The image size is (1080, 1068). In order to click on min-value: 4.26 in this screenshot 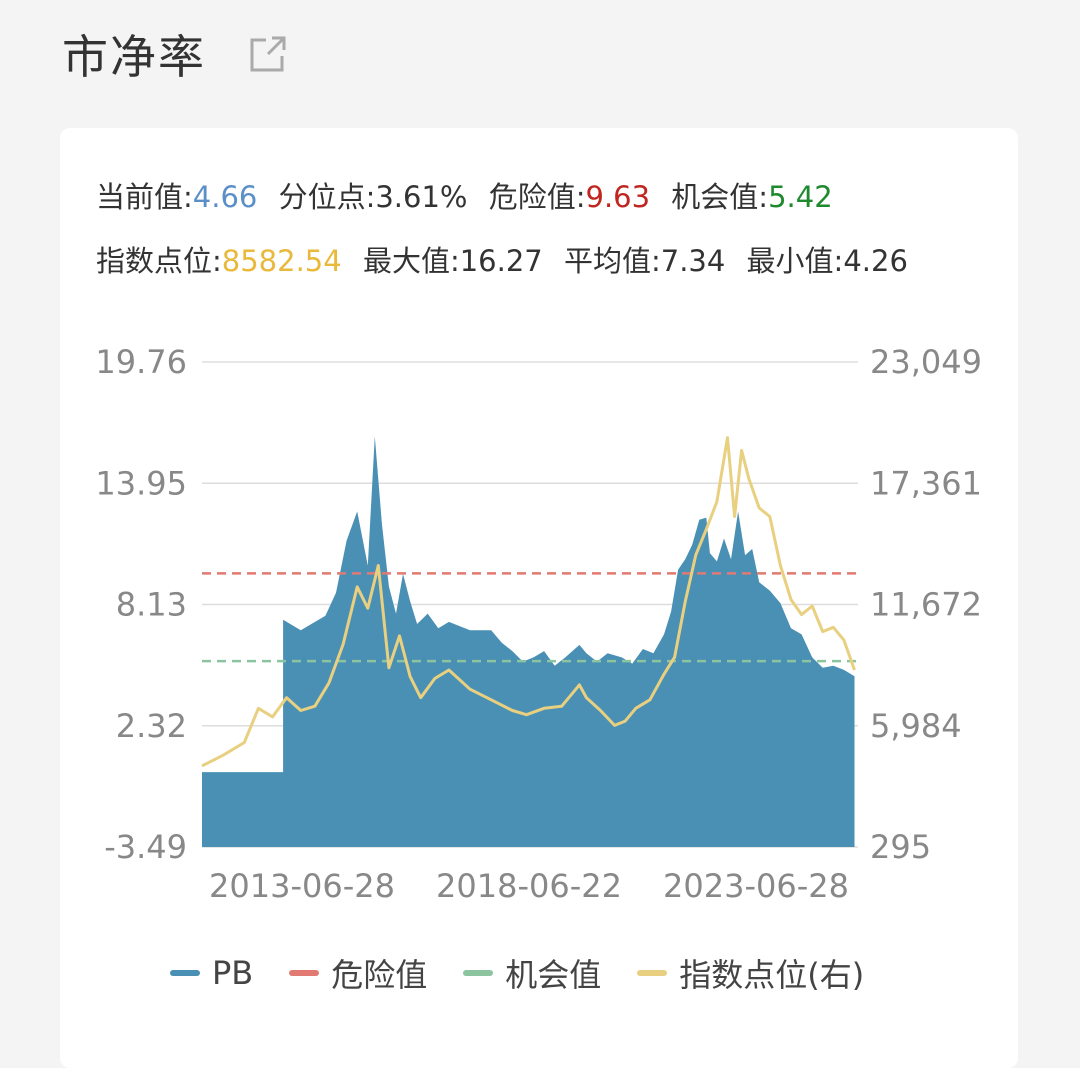, I will do `click(875, 261)`.